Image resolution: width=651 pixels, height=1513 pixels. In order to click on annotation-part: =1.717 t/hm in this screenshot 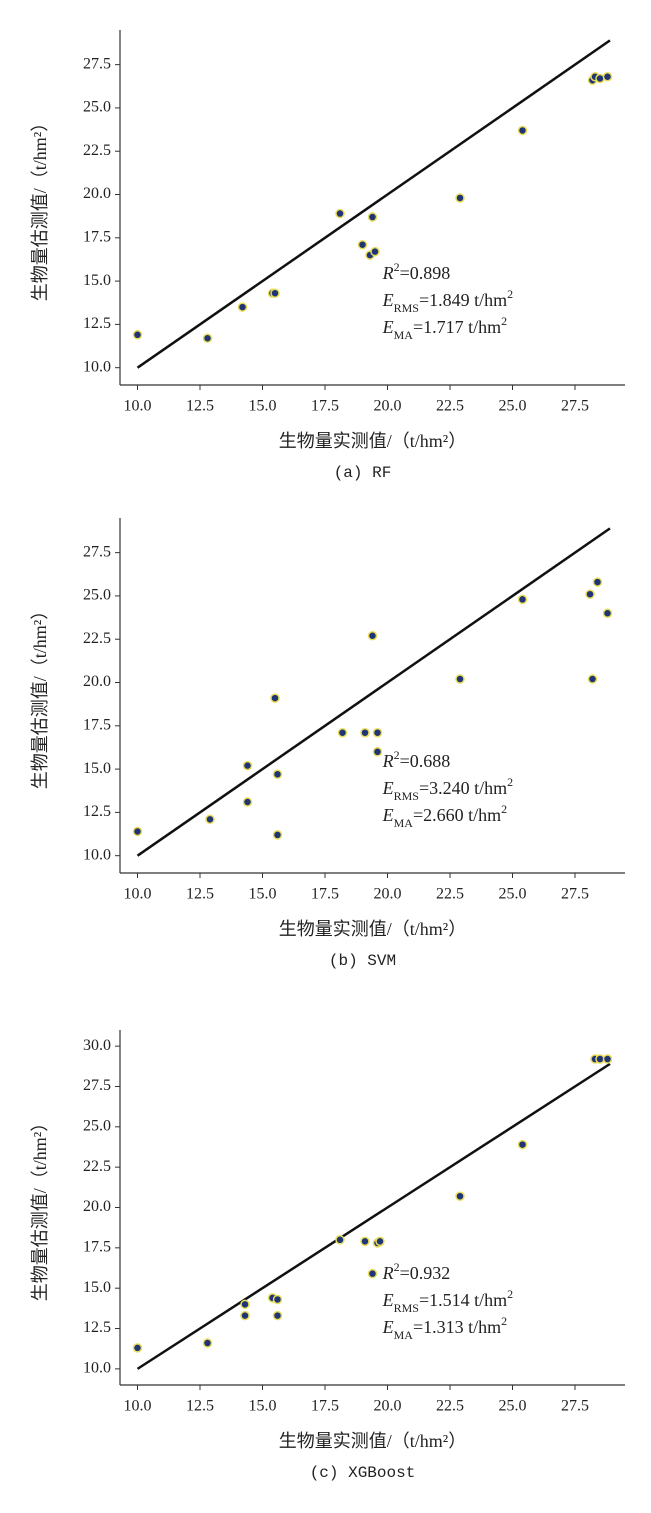, I will do `click(457, 327)`.